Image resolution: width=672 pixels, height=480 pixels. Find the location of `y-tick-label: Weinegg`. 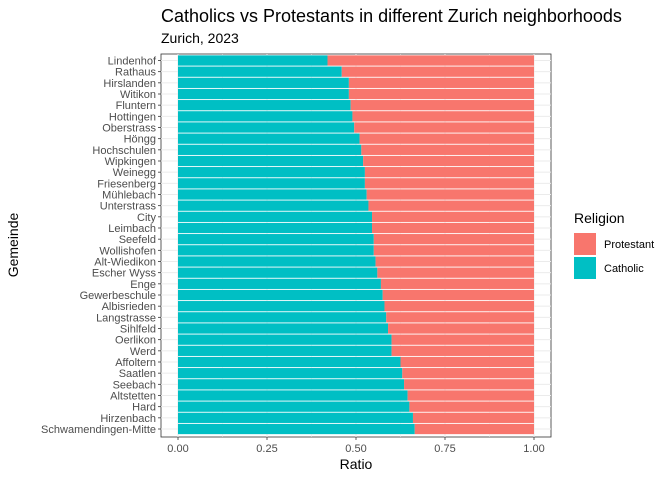

y-tick-label: Weinegg is located at coordinates (134, 173).